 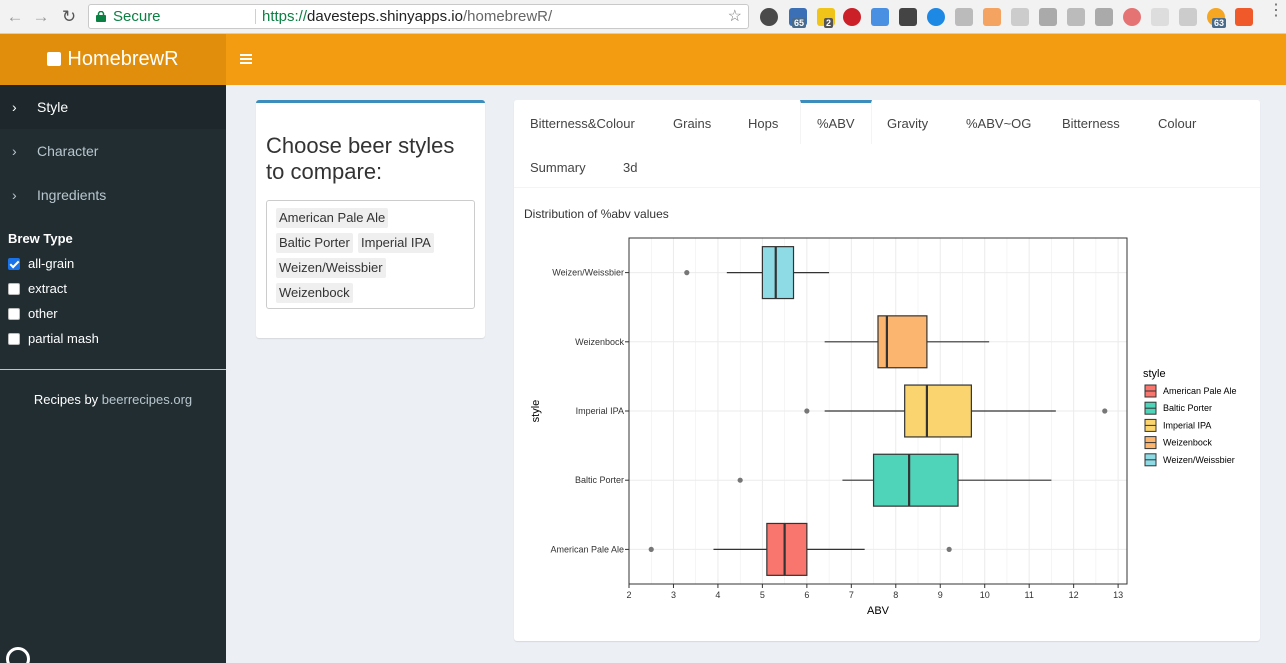 What do you see at coordinates (985, 595) in the screenshot?
I see `x-tick-label: 10` at bounding box center [985, 595].